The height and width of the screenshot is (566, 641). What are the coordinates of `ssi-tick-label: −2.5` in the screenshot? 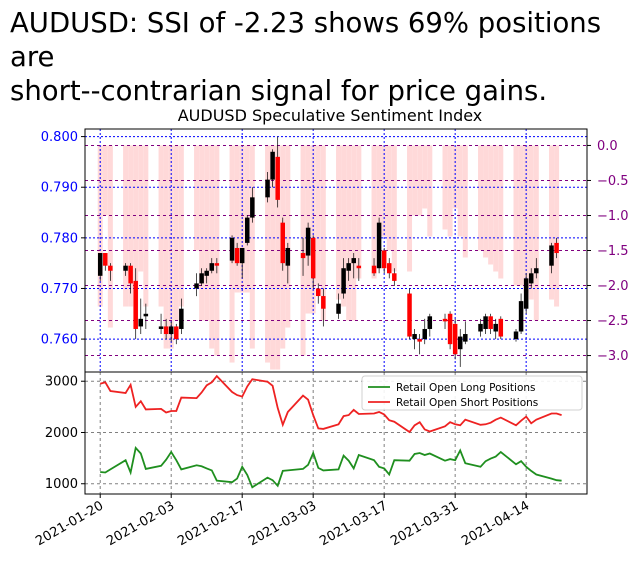 It's located at (613, 321).